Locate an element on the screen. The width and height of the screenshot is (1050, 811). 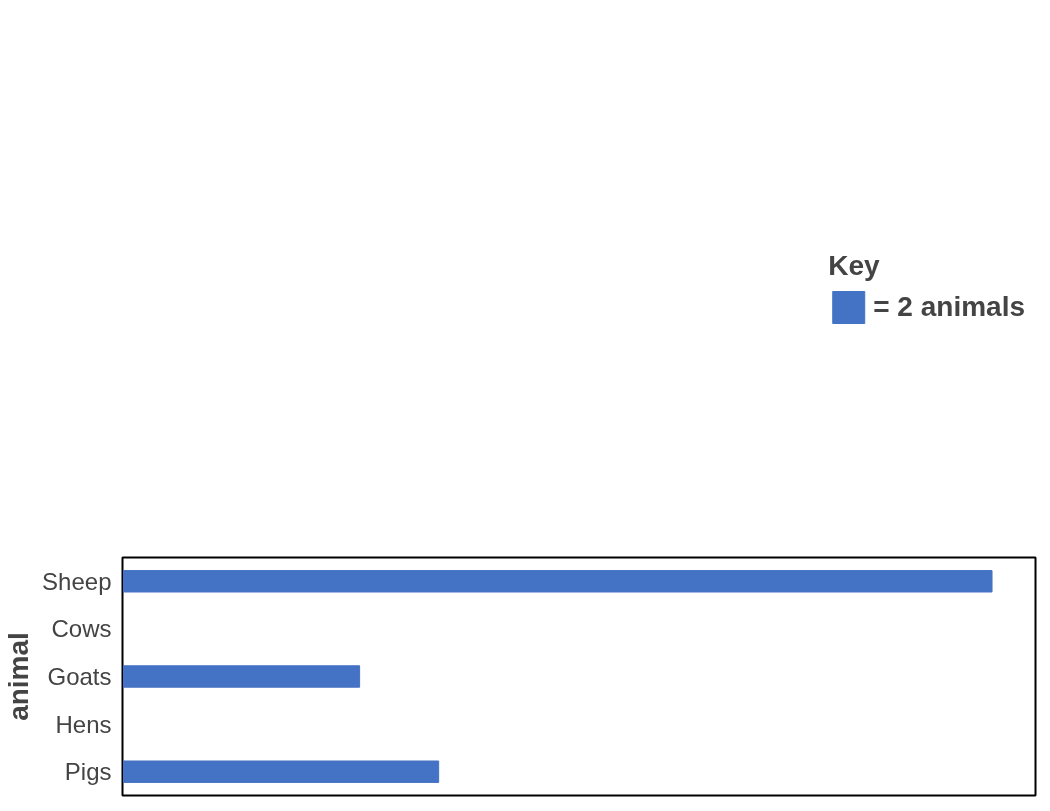
y-tick-label: Sheep is located at coordinates (77, 581).